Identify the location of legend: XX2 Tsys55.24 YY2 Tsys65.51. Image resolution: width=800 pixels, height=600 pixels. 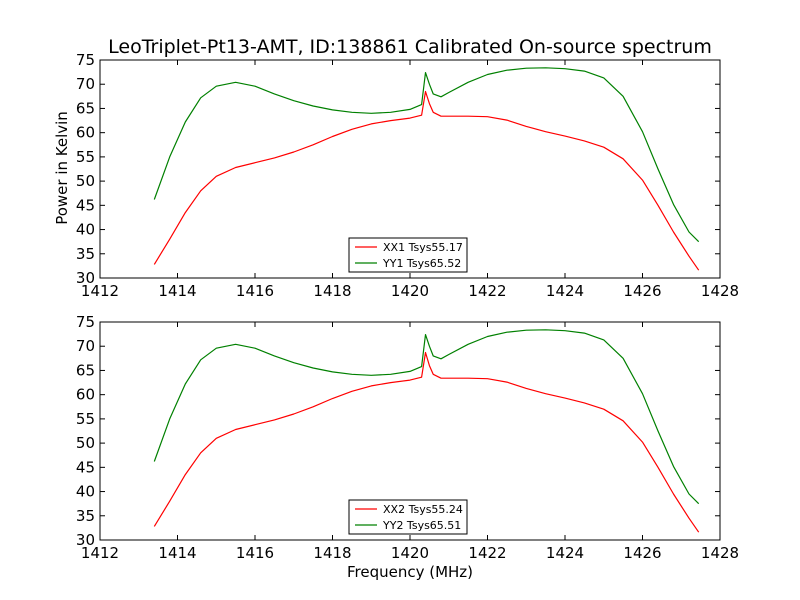
(408, 517).